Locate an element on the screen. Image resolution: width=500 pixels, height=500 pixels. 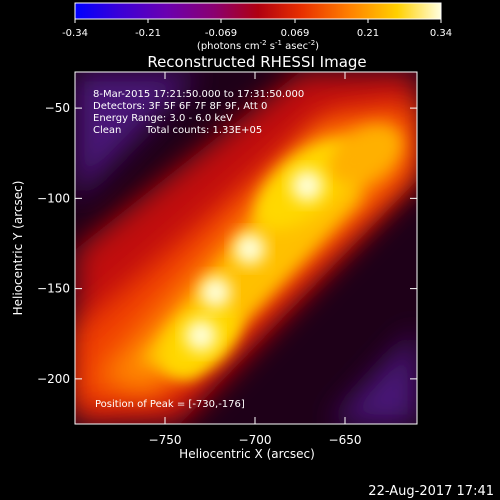
x-tick-label: −750 is located at coordinates (165, 440).